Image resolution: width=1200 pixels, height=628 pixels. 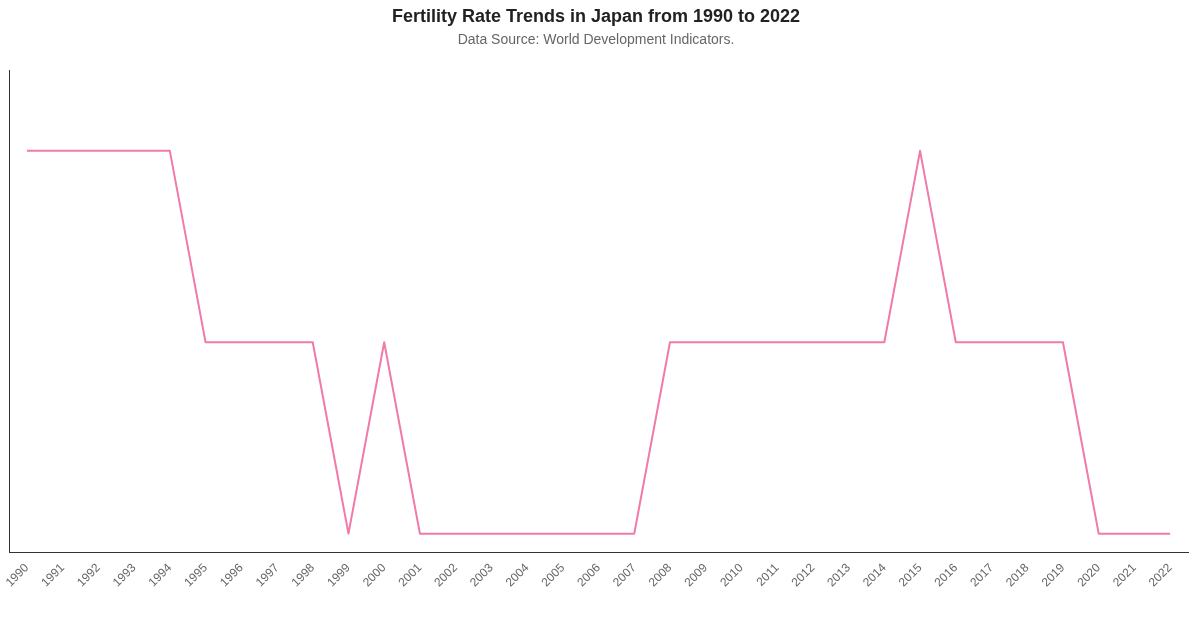 What do you see at coordinates (596, 38) in the screenshot?
I see `chart-subtitle: Data Source: World Development Indicators.` at bounding box center [596, 38].